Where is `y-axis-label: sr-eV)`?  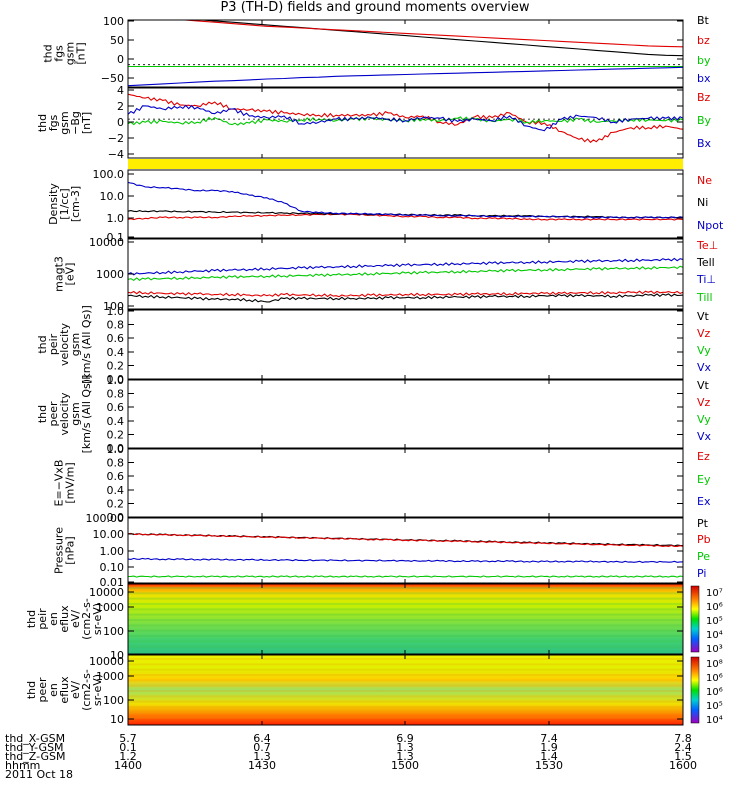
y-axis-label: sr-eV) is located at coordinates (97, 690).